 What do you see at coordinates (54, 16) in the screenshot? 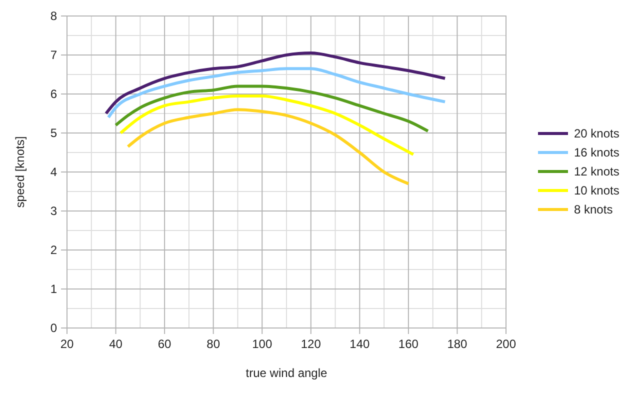
I see `y-tick-label: 8` at bounding box center [54, 16].